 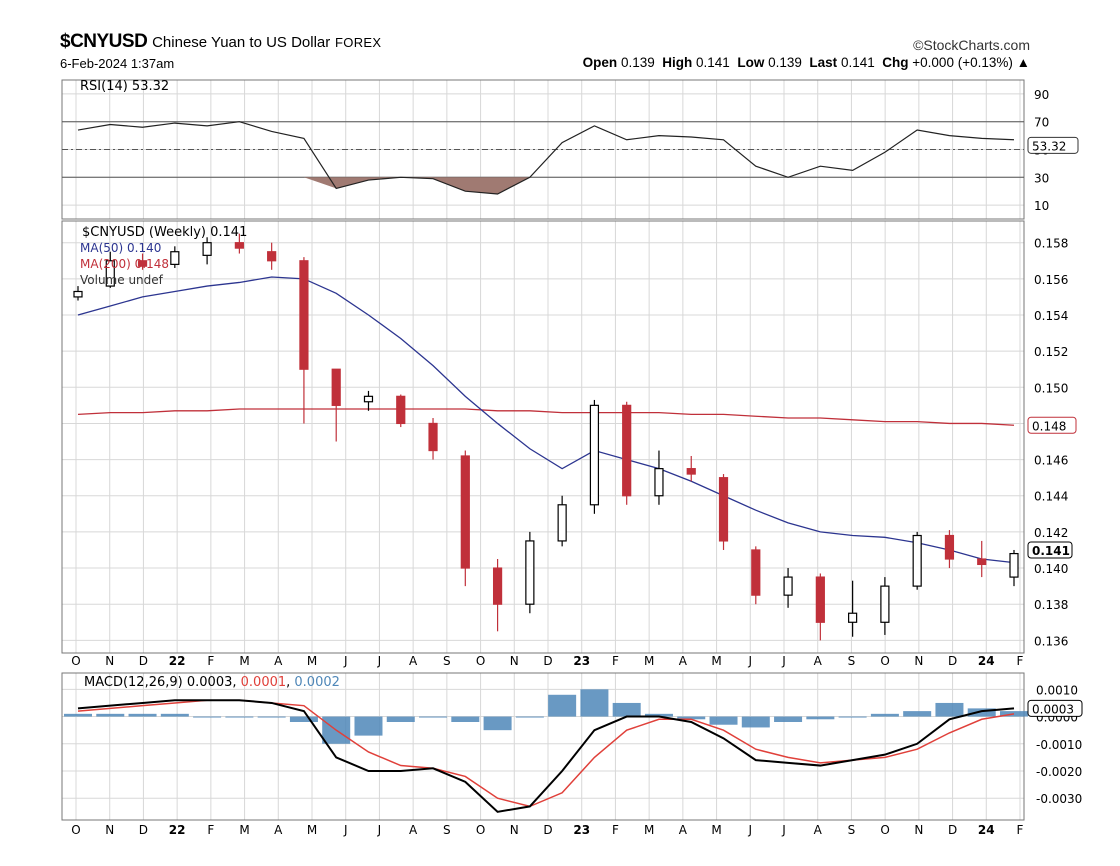 What do you see at coordinates (546, 756) in the screenshot?
I see `macd-line` at bounding box center [546, 756].